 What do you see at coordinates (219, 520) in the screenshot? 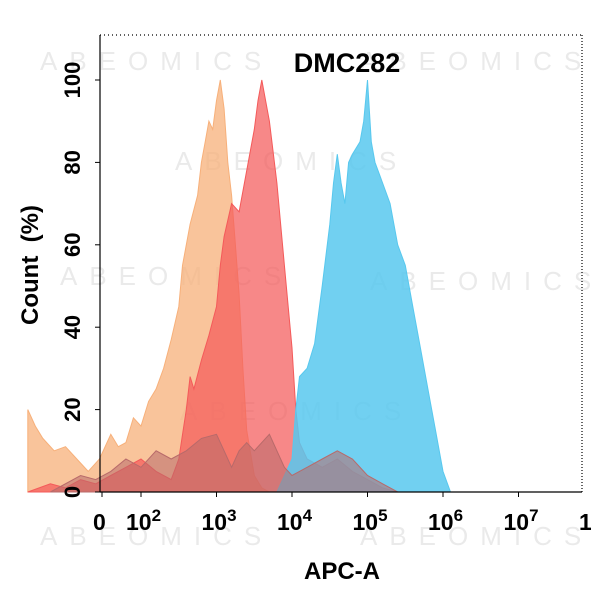
I see `x-tick-label: 10³` at bounding box center [219, 520].